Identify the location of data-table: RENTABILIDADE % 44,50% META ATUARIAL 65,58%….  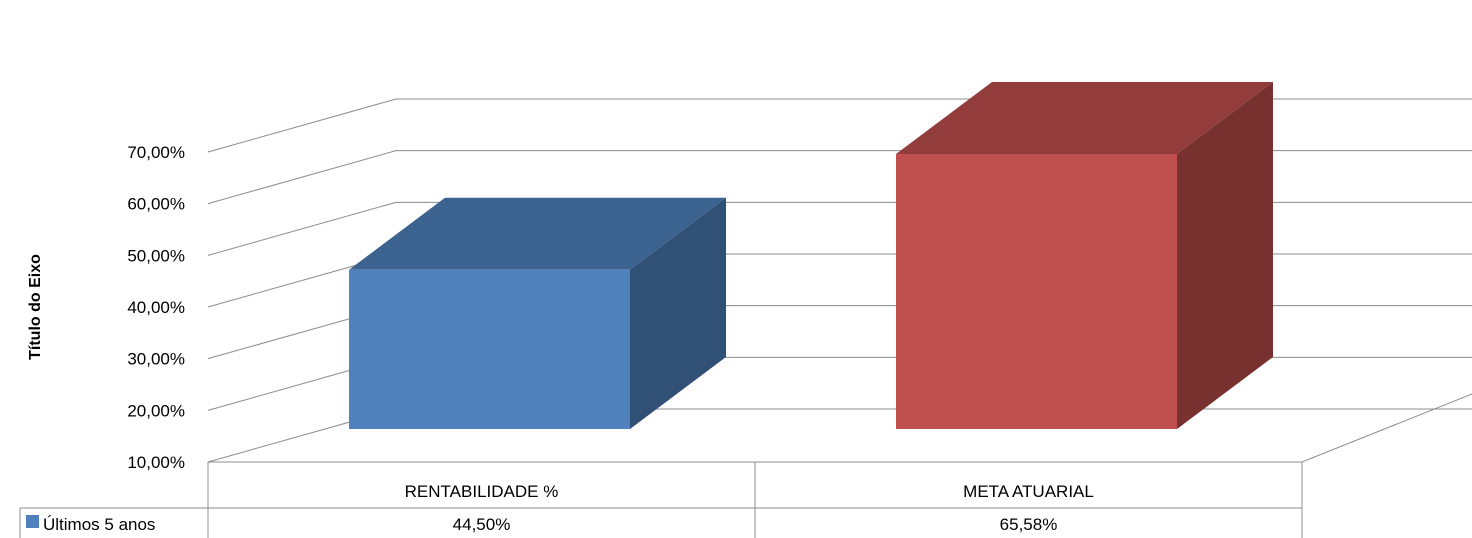
(661, 500).